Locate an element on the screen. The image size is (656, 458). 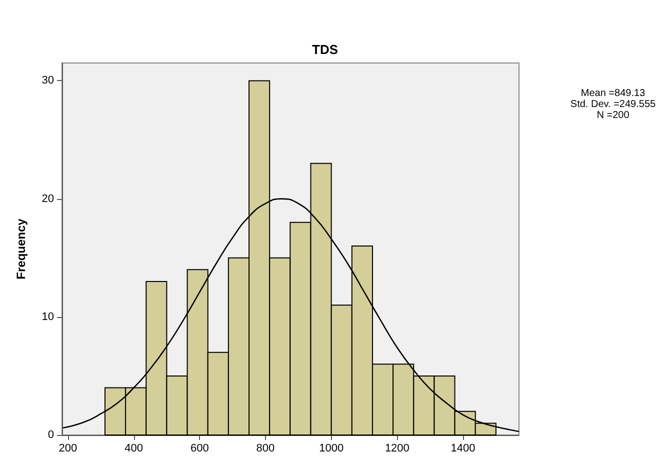
x-tick-label: 800 is located at coordinates (265, 448).